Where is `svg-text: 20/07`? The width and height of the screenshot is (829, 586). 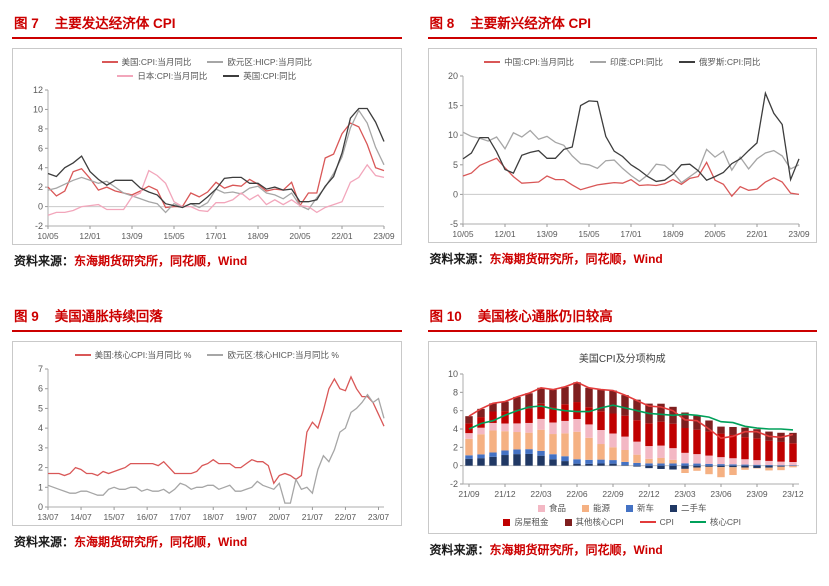 svg-text: 20/07 is located at coordinates (279, 517).